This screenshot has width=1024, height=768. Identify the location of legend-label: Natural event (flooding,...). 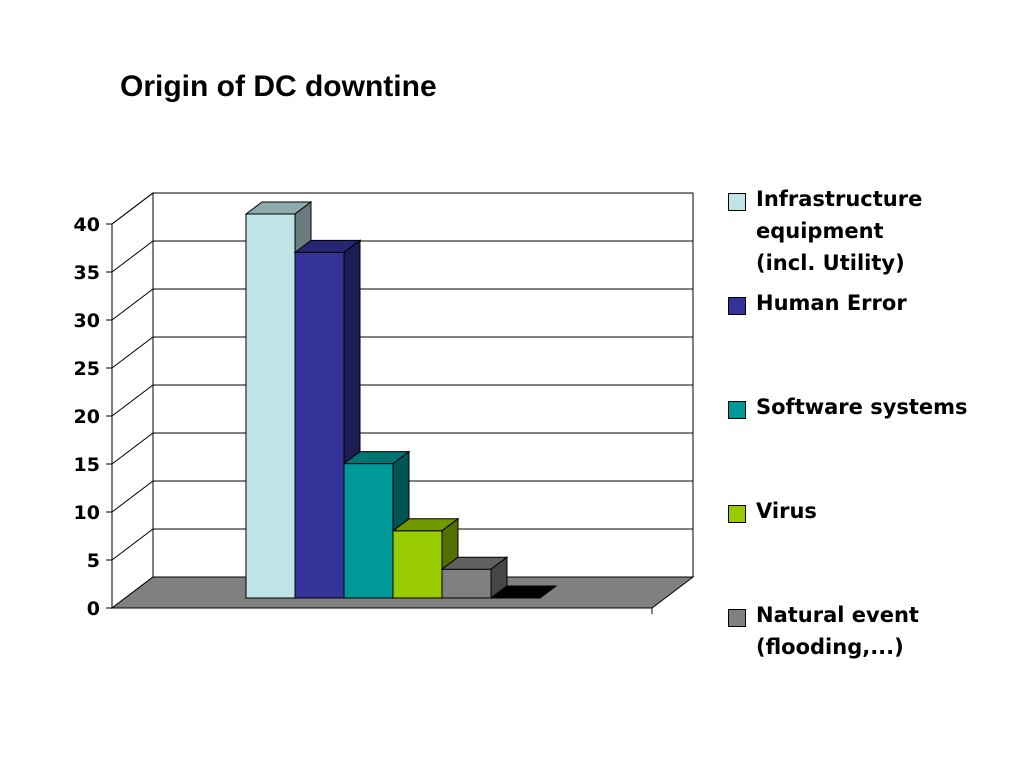
(837, 631).